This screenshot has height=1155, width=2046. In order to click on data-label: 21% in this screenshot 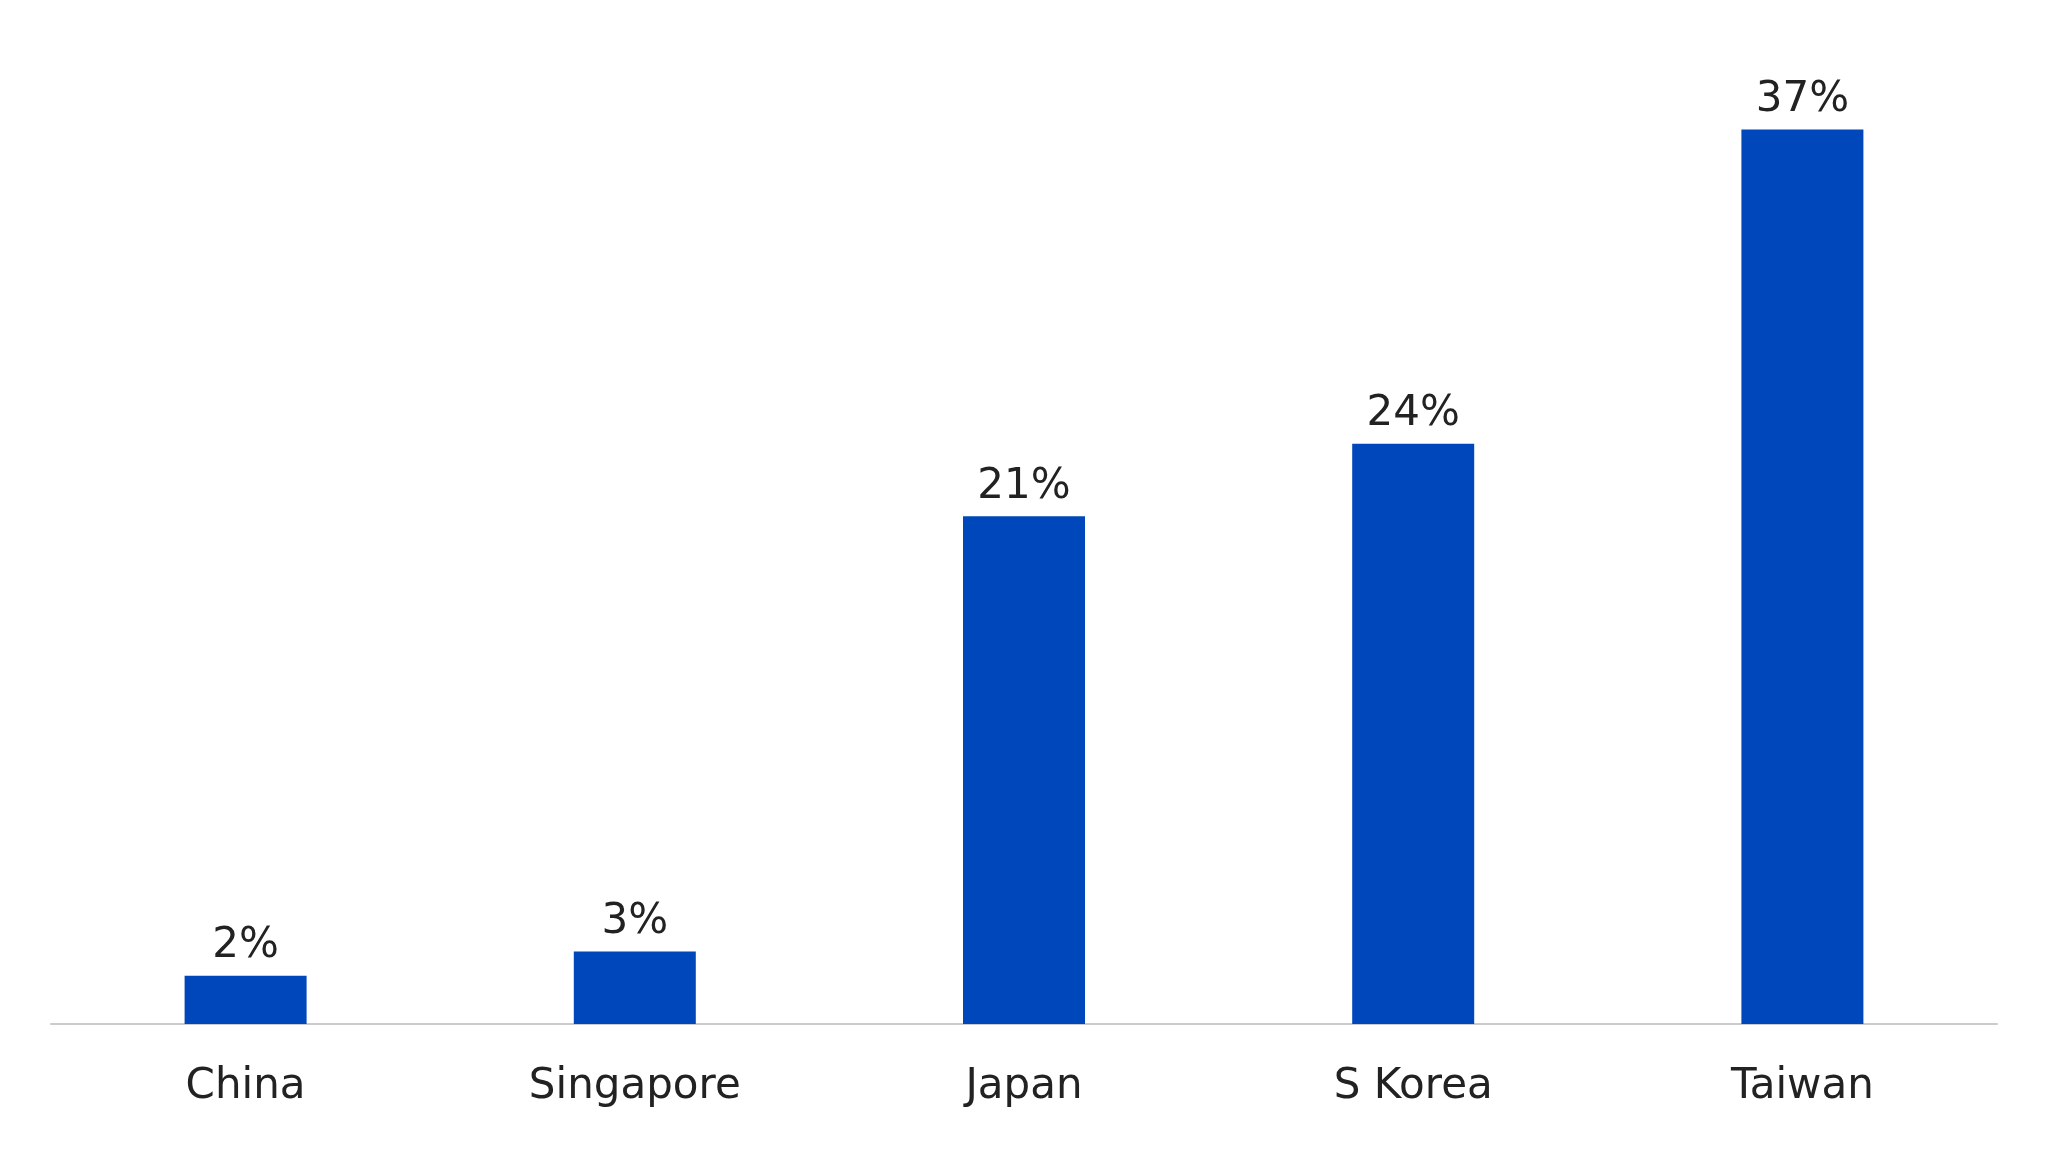, I will do `click(1024, 483)`.